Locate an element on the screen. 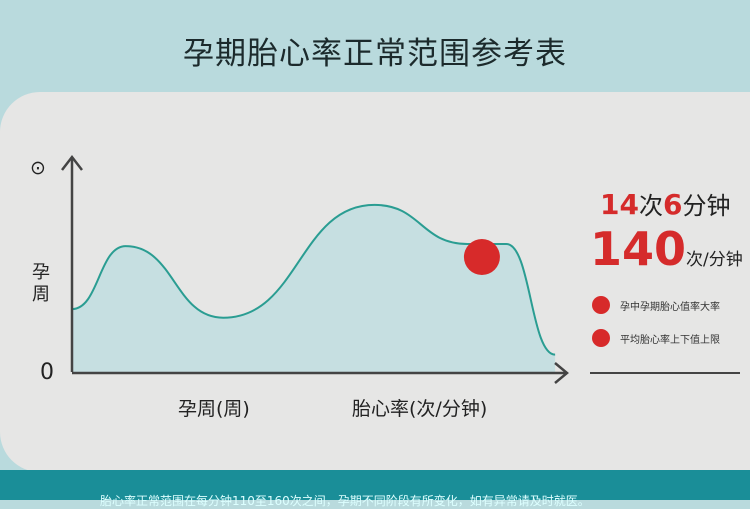  y-origin-label: 0 is located at coordinates (47, 372).